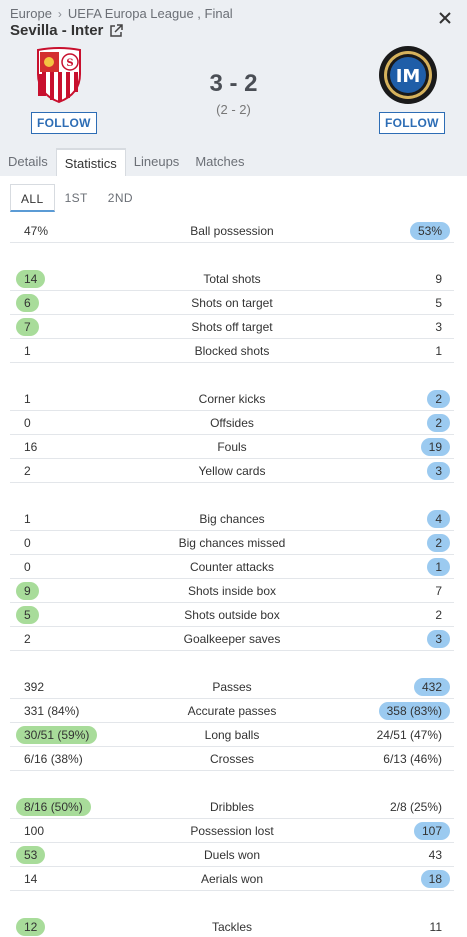 This screenshot has width=467, height=937. I want to click on stat-home-value: 392, so click(34, 687).